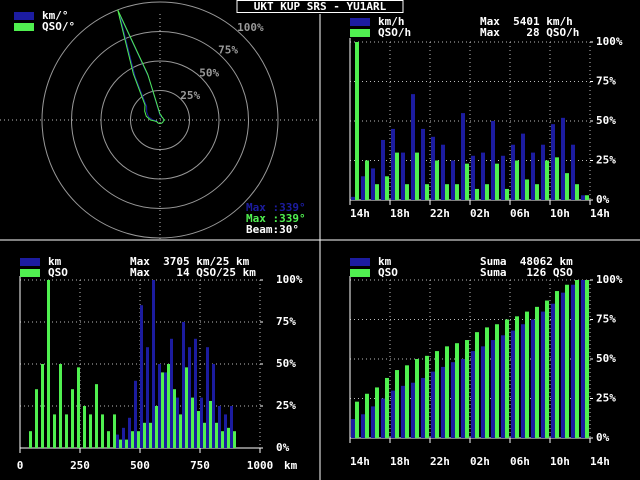  Describe the element at coordinates (276, 207) in the screenshot. I see `annotation: Max :339°` at that location.